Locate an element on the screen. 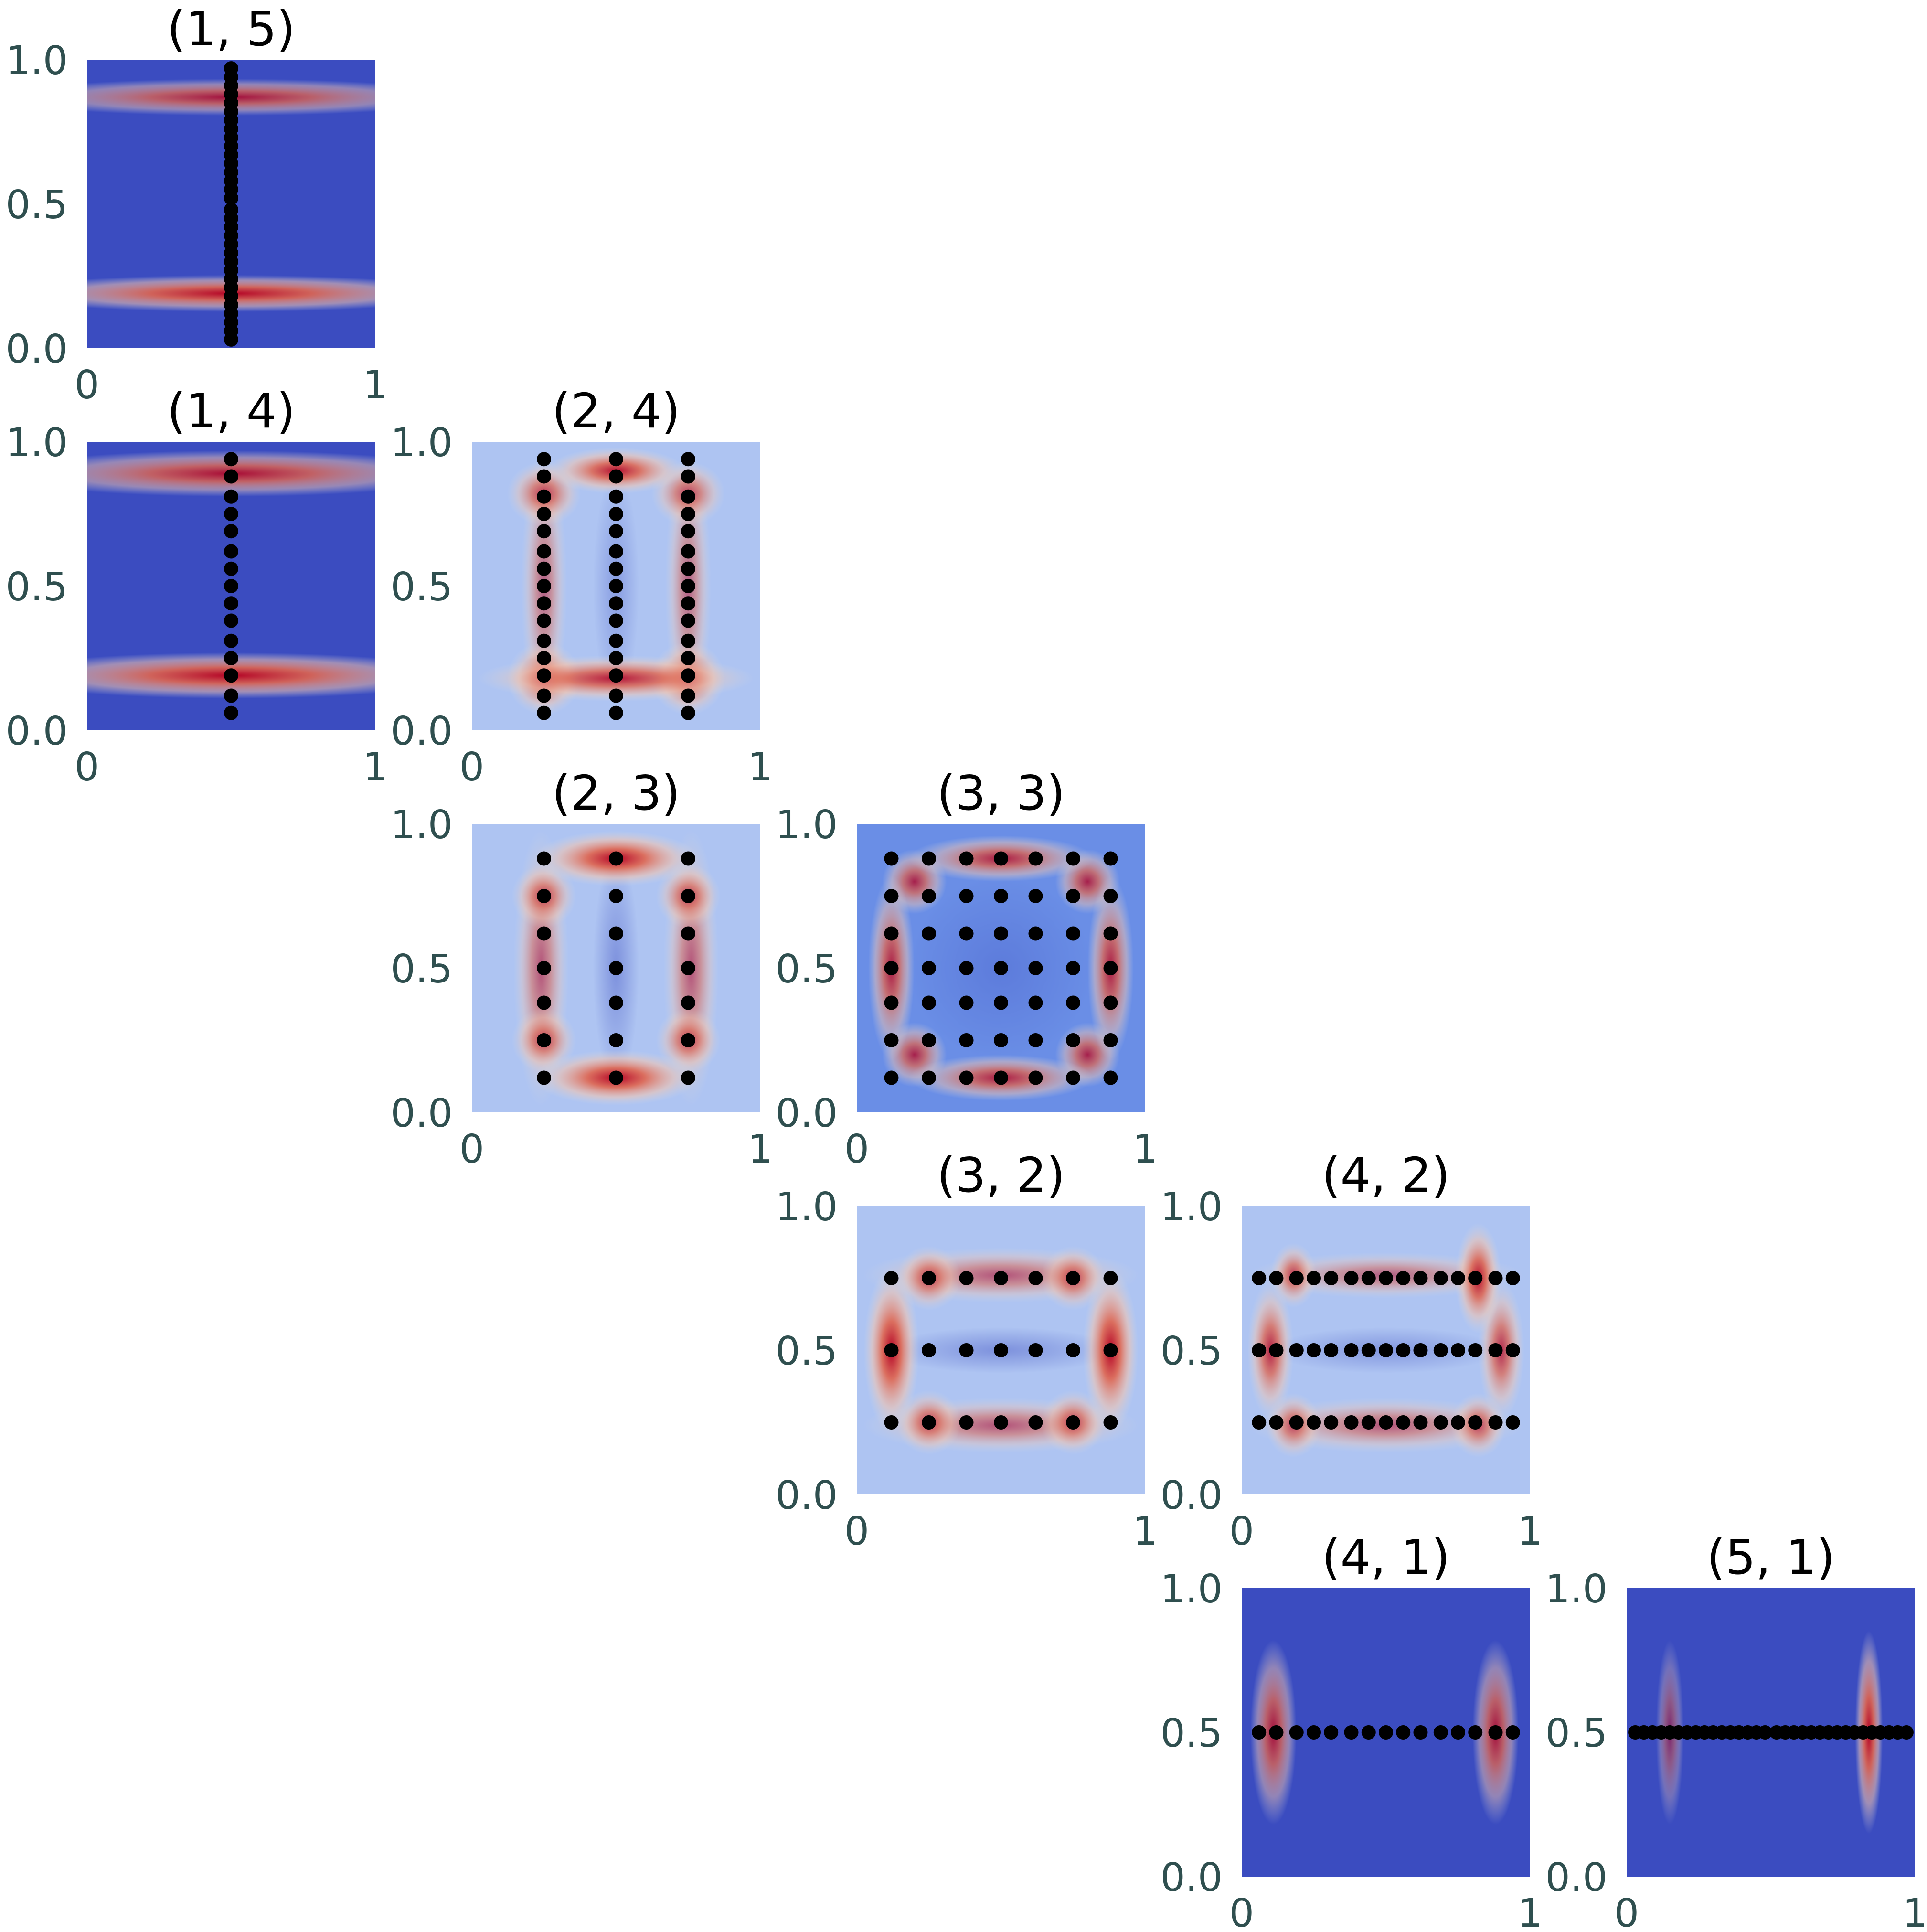 This screenshot has height=1932, width=1927. x-tick-label: 0 is located at coordinates (1241, 1531).